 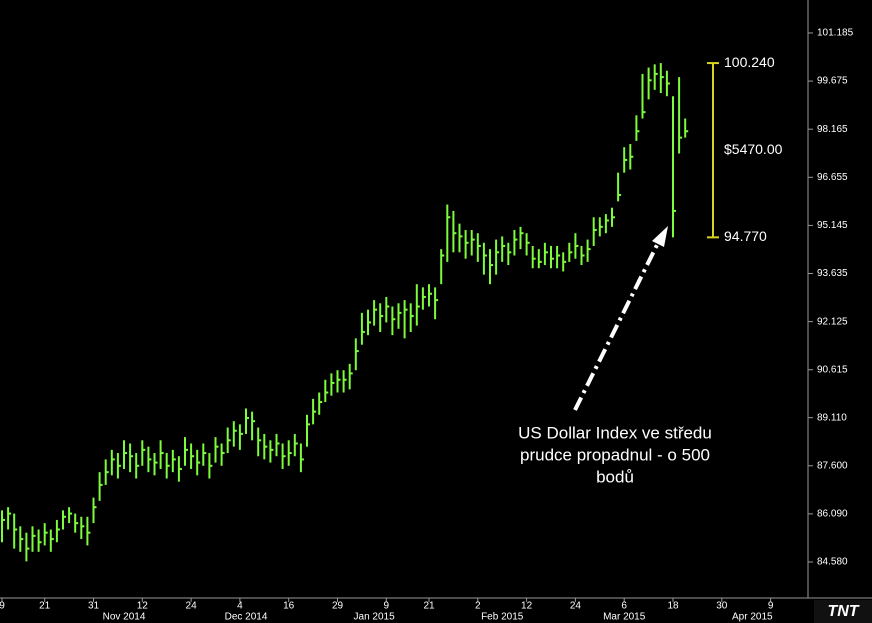 What do you see at coordinates (749, 62) in the screenshot?
I see `range-label: 100.240` at bounding box center [749, 62].